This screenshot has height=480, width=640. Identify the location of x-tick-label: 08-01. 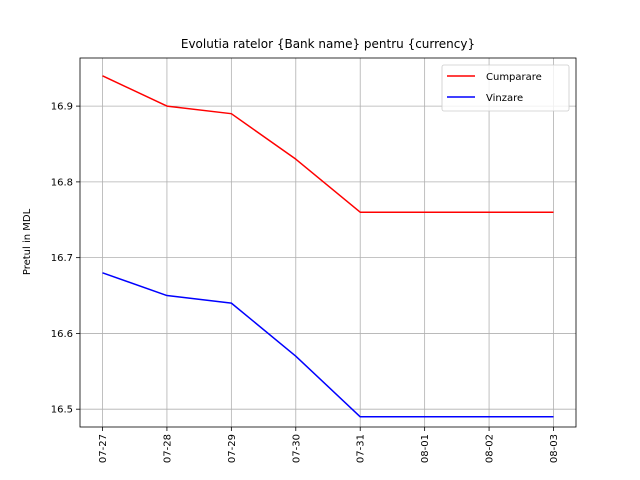
(425, 448).